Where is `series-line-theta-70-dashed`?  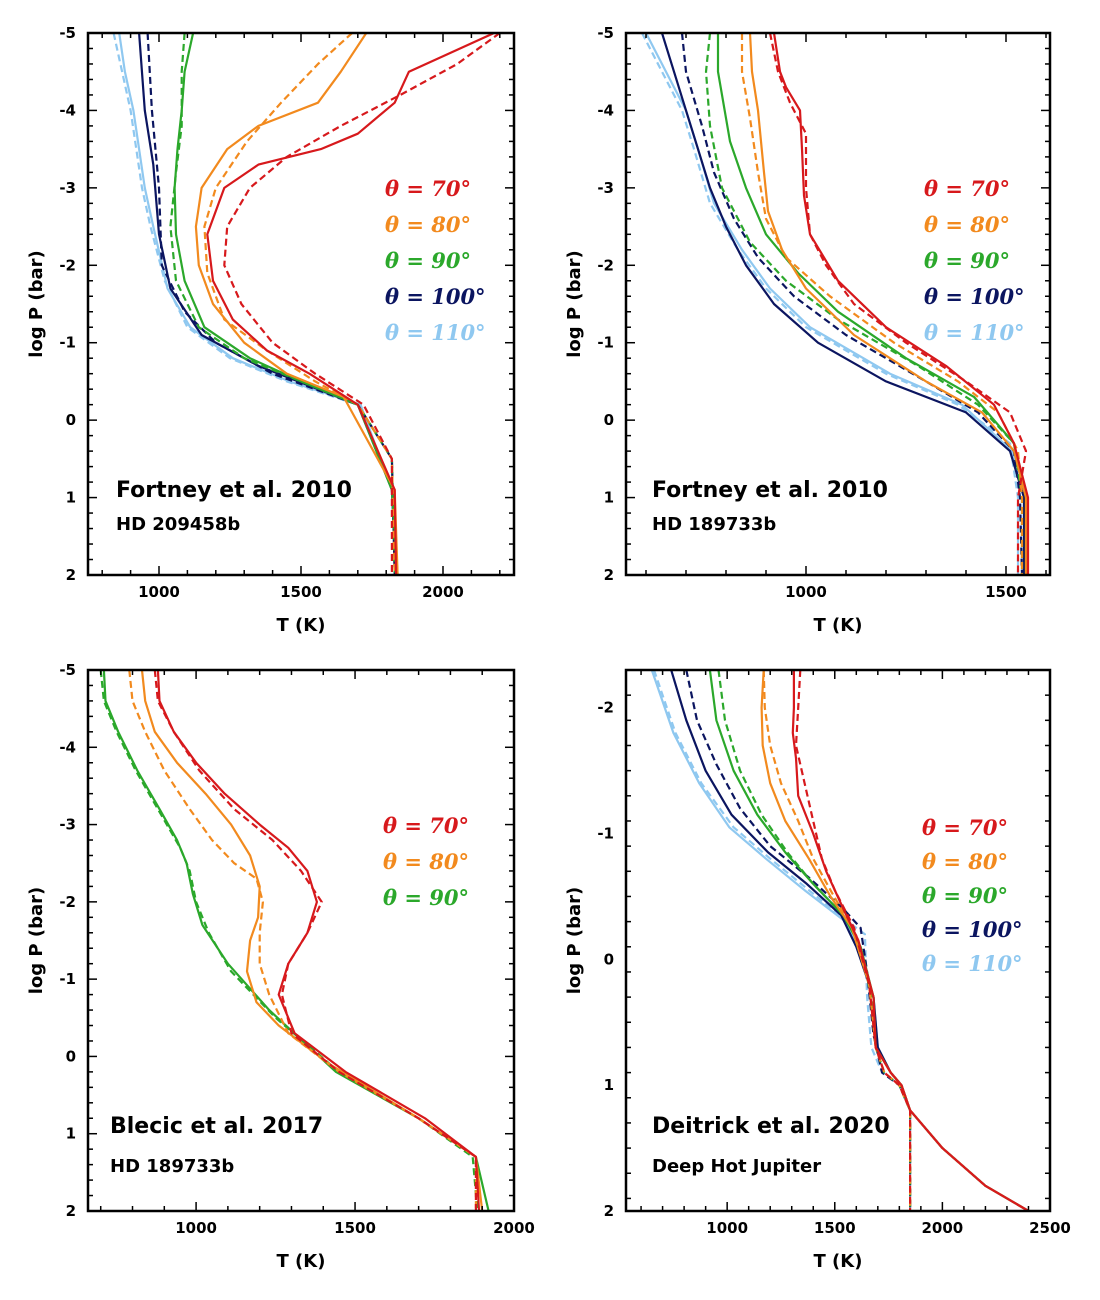 series-line-theta-70-dashed is located at coordinates (898, 304).